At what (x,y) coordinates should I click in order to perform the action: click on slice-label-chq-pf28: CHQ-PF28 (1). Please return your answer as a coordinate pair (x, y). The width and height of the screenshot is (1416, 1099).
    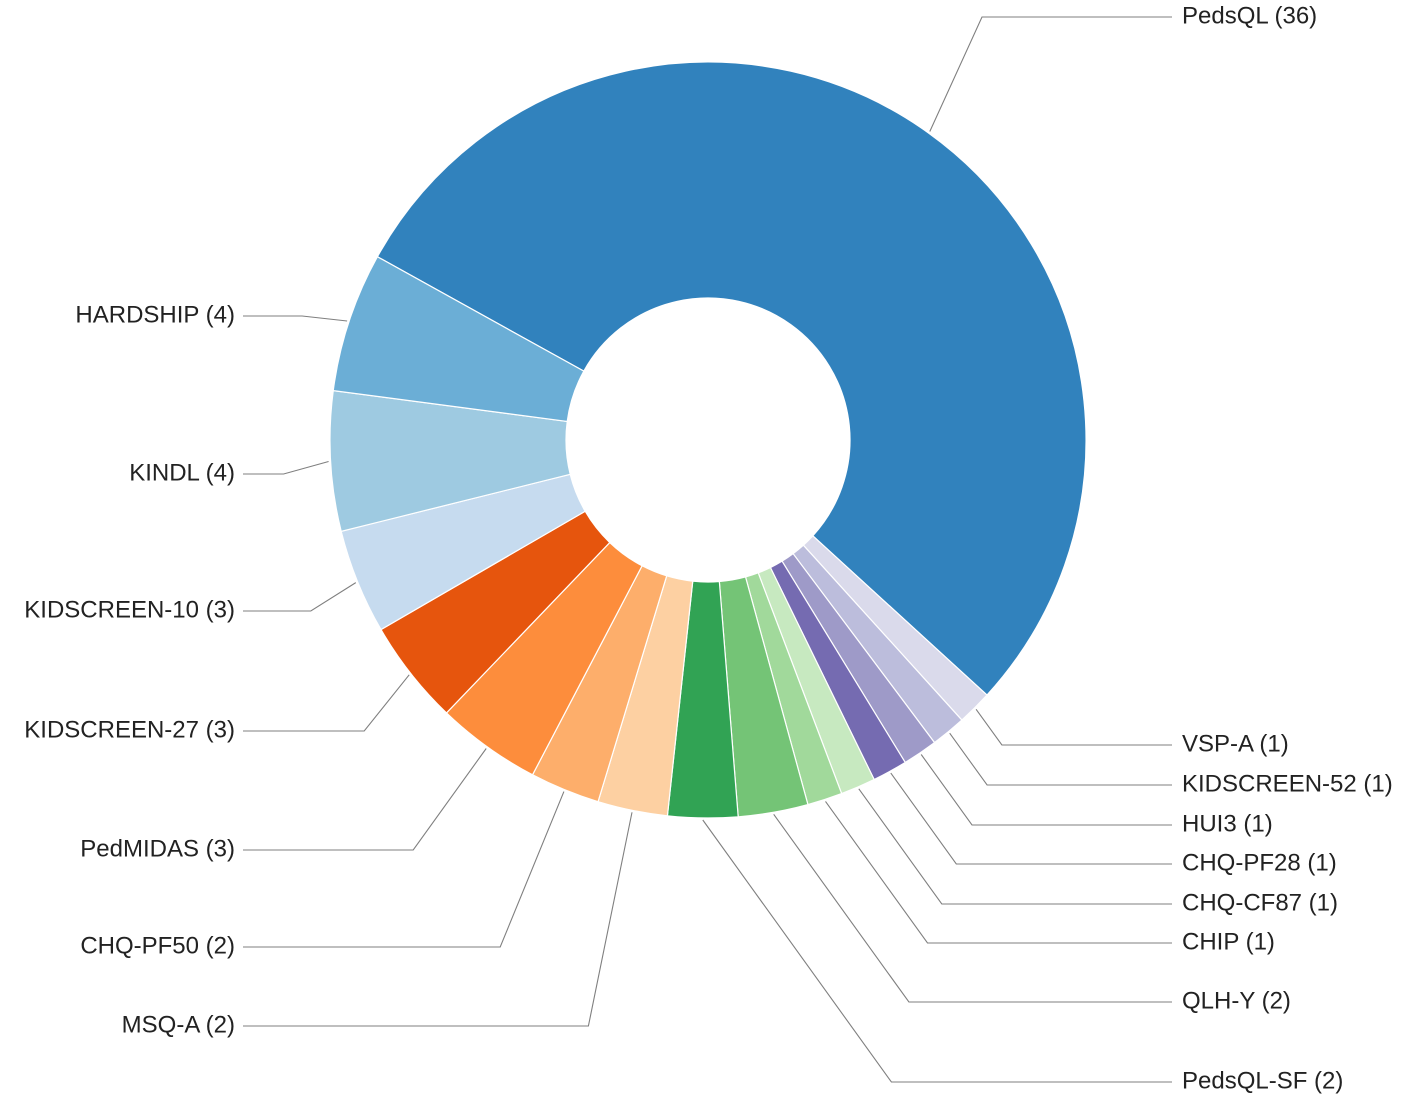
    Looking at the image, I should click on (1259, 862).